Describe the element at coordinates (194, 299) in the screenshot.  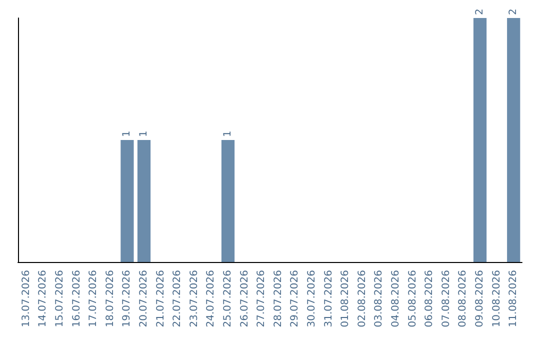
I see `x-tick-label: 23.07.2026` at that location.